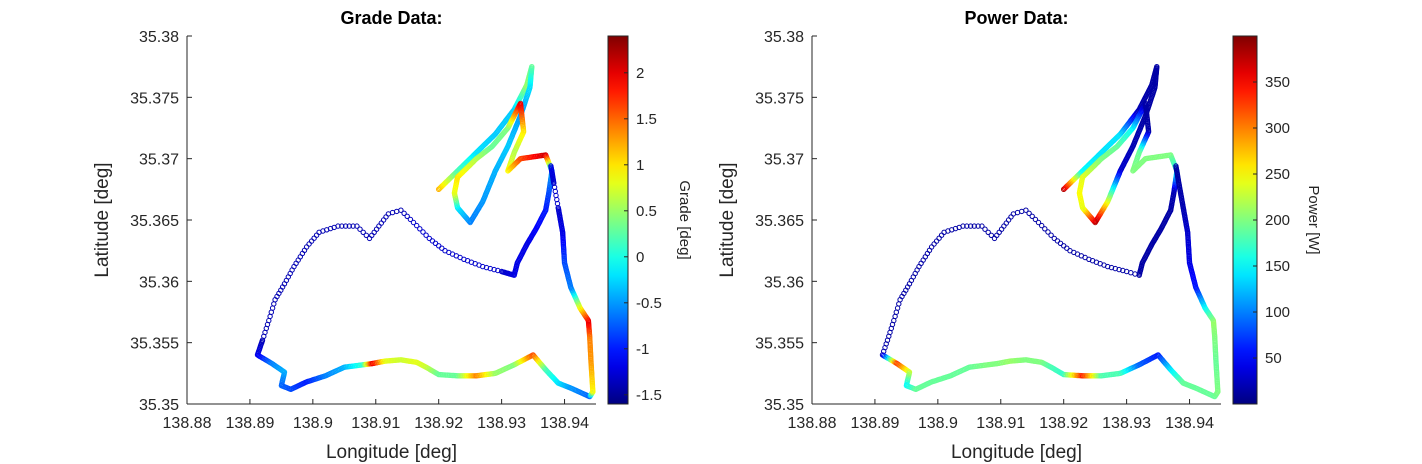 Image resolution: width=1422 pixels, height=464 pixels. Describe the element at coordinates (649, 303) in the screenshot. I see `colorbar-tick-label: -0.5` at that location.